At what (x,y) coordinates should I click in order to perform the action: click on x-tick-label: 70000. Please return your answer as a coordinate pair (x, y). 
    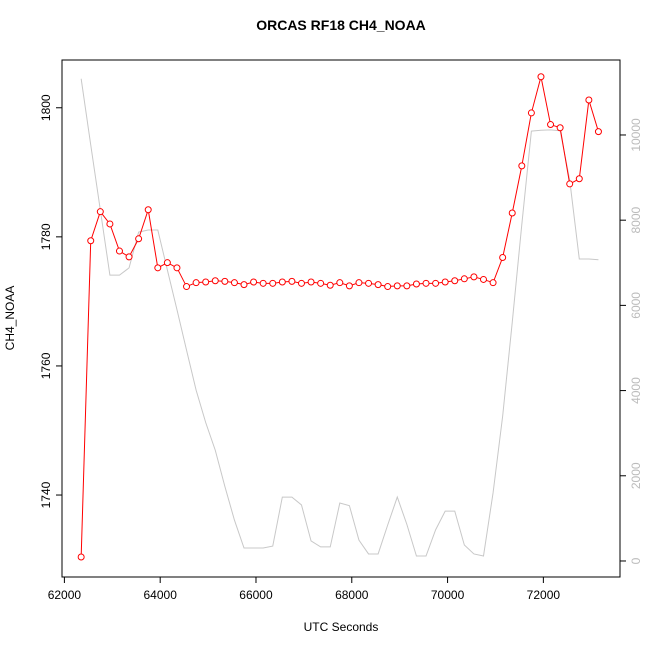
    Looking at the image, I should click on (448, 595).